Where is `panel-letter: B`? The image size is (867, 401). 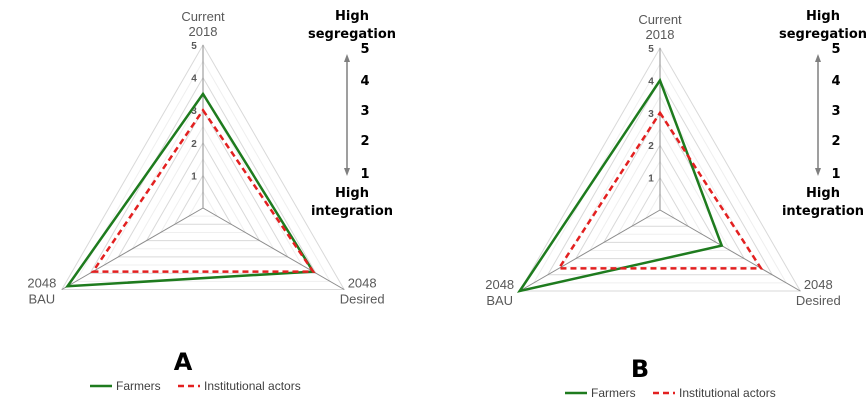 panel-letter: B is located at coordinates (640, 369).